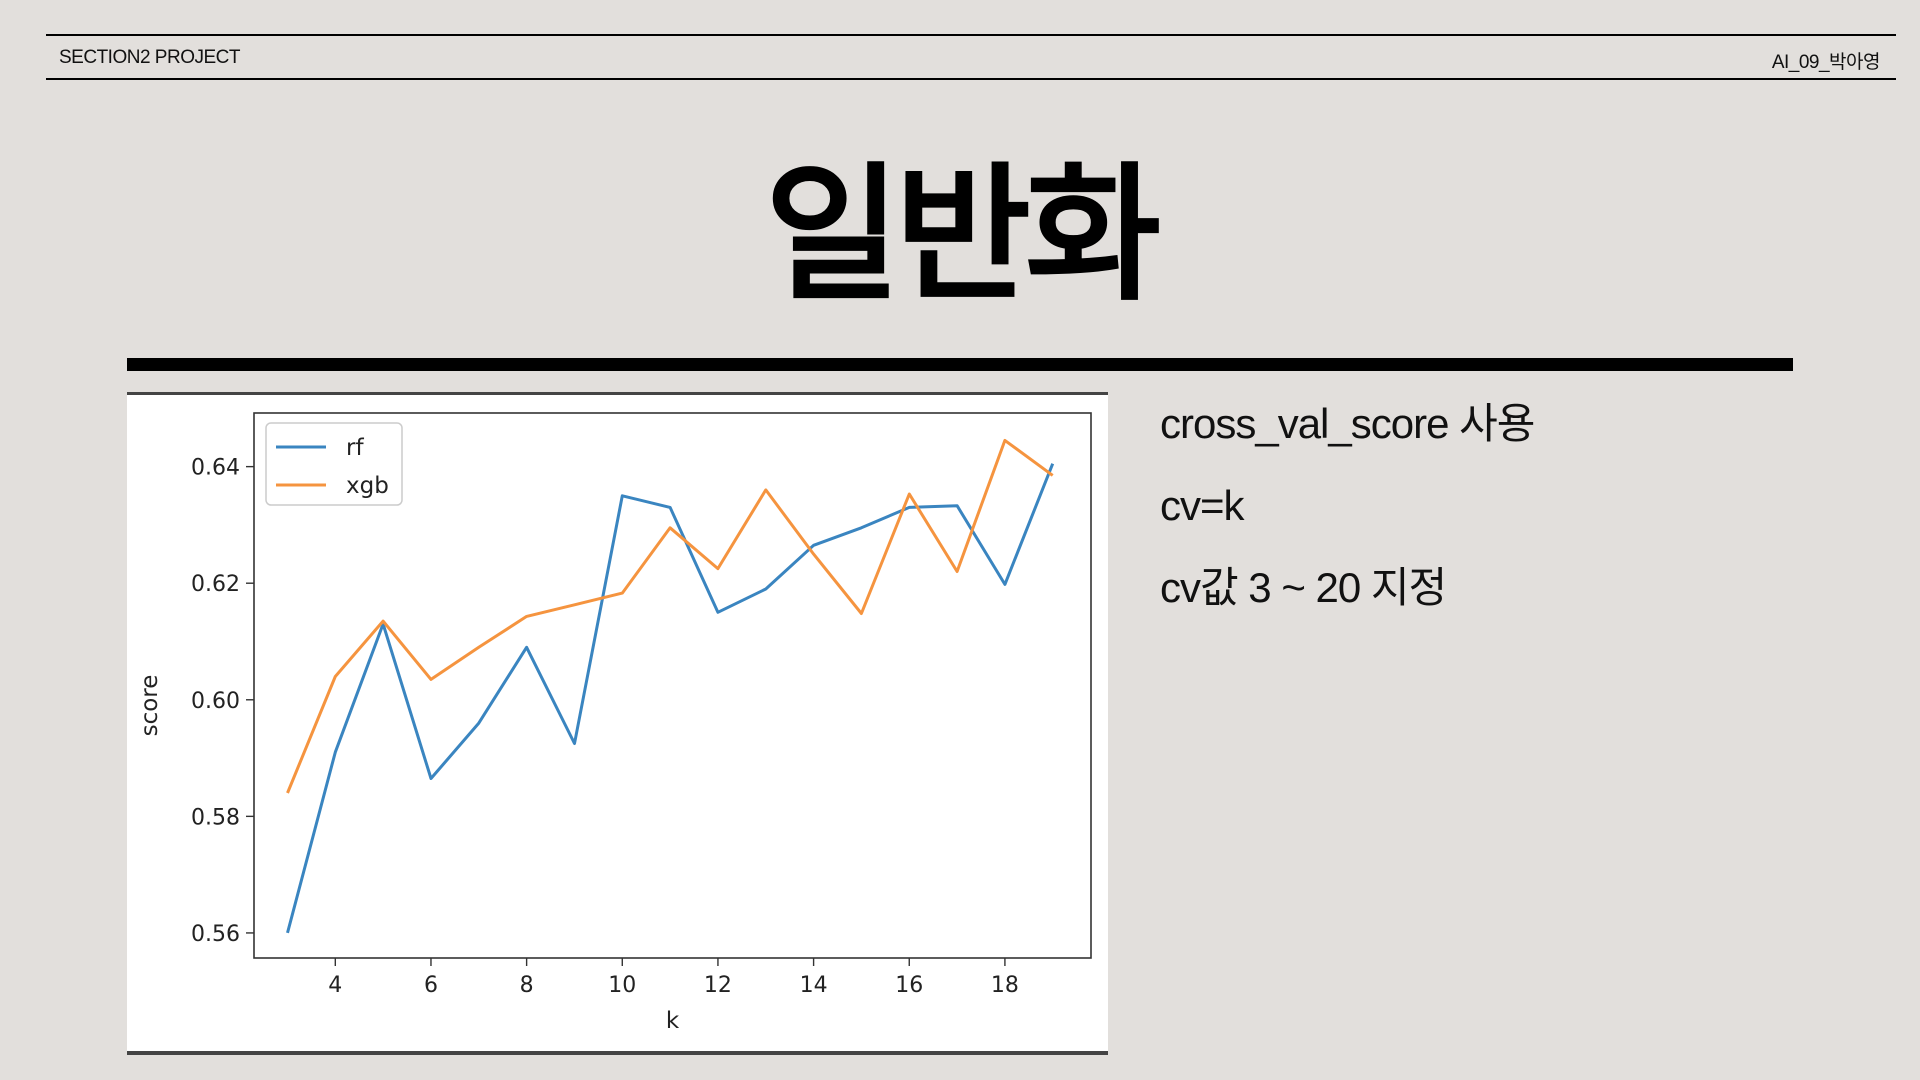  I want to click on x-tick-label: 16, so click(909, 985).